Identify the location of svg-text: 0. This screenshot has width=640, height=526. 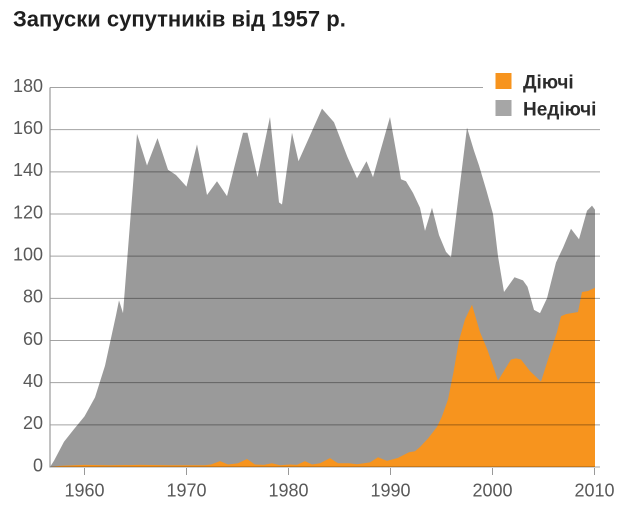
(38, 465).